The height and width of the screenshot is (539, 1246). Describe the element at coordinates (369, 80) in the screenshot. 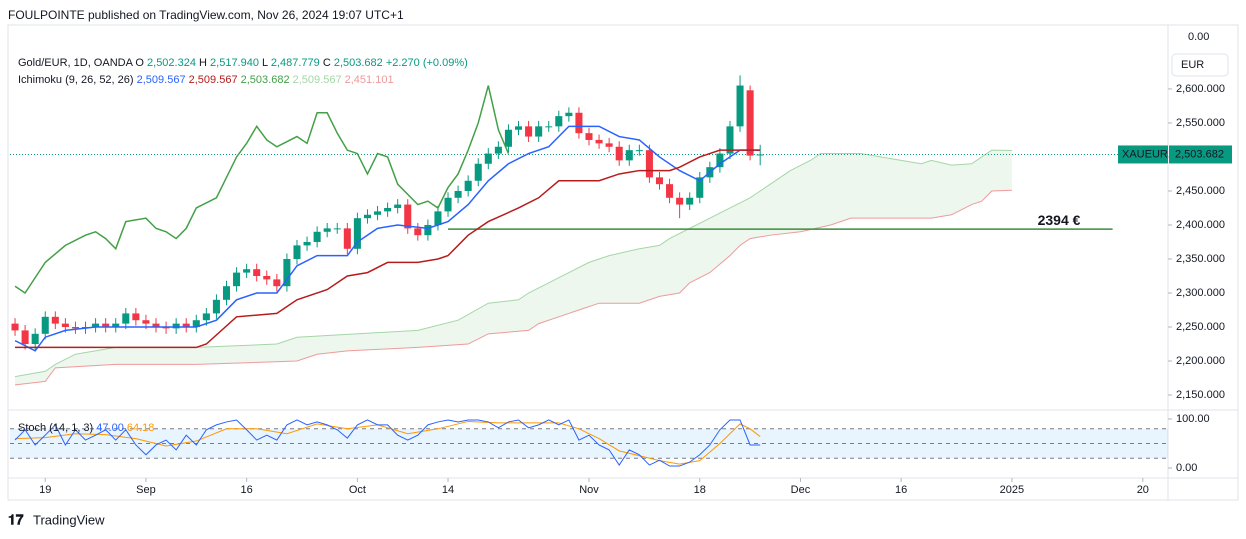

I see `indicator-value: 2,451.101` at that location.